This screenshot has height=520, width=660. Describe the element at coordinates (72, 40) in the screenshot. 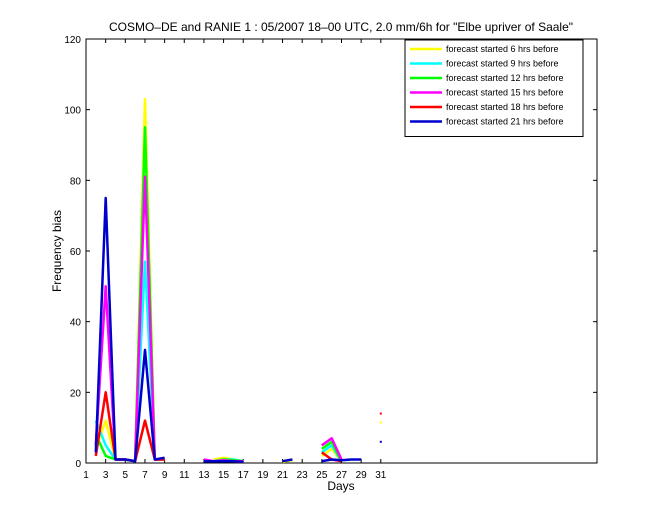

I see `y-tick-label: 120` at that location.